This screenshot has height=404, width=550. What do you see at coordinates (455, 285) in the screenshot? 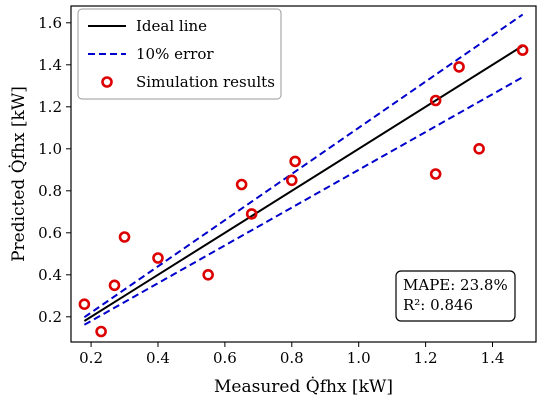
I see `mape-text: MAPE: 23.8%` at bounding box center [455, 285].